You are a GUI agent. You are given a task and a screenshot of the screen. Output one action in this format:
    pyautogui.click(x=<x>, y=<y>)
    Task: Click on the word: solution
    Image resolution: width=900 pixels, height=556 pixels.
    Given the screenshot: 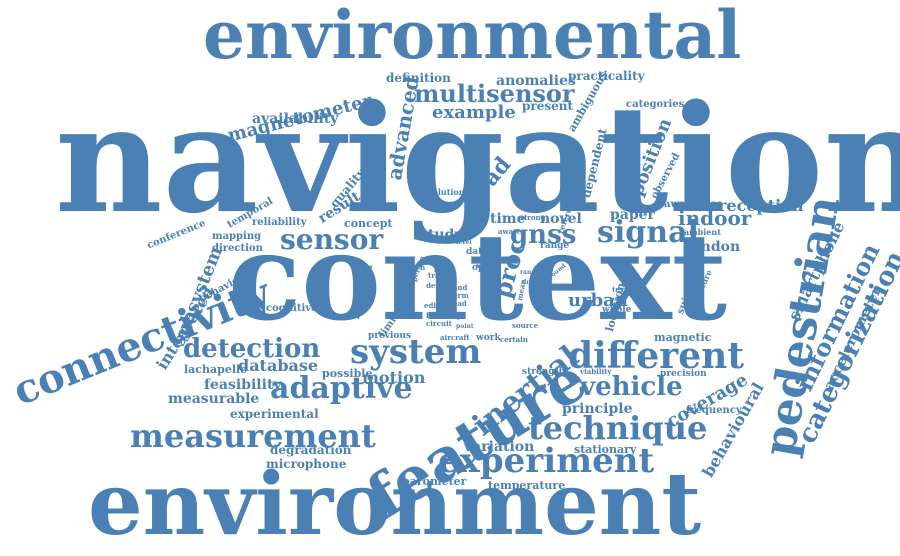 What is the action you would take?
    pyautogui.click(x=446, y=192)
    